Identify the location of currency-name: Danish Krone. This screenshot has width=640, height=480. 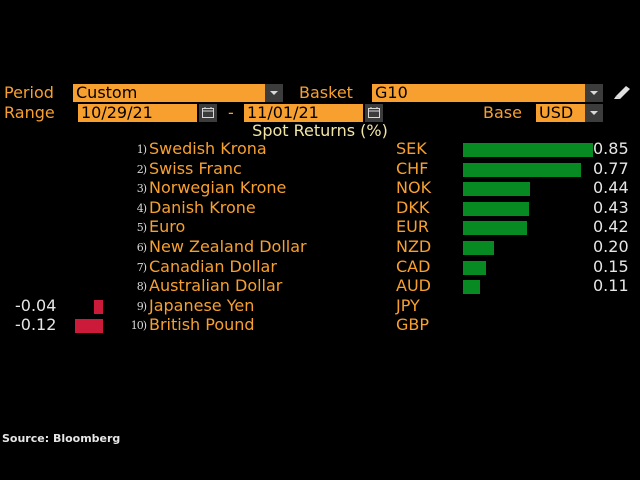
(202, 207).